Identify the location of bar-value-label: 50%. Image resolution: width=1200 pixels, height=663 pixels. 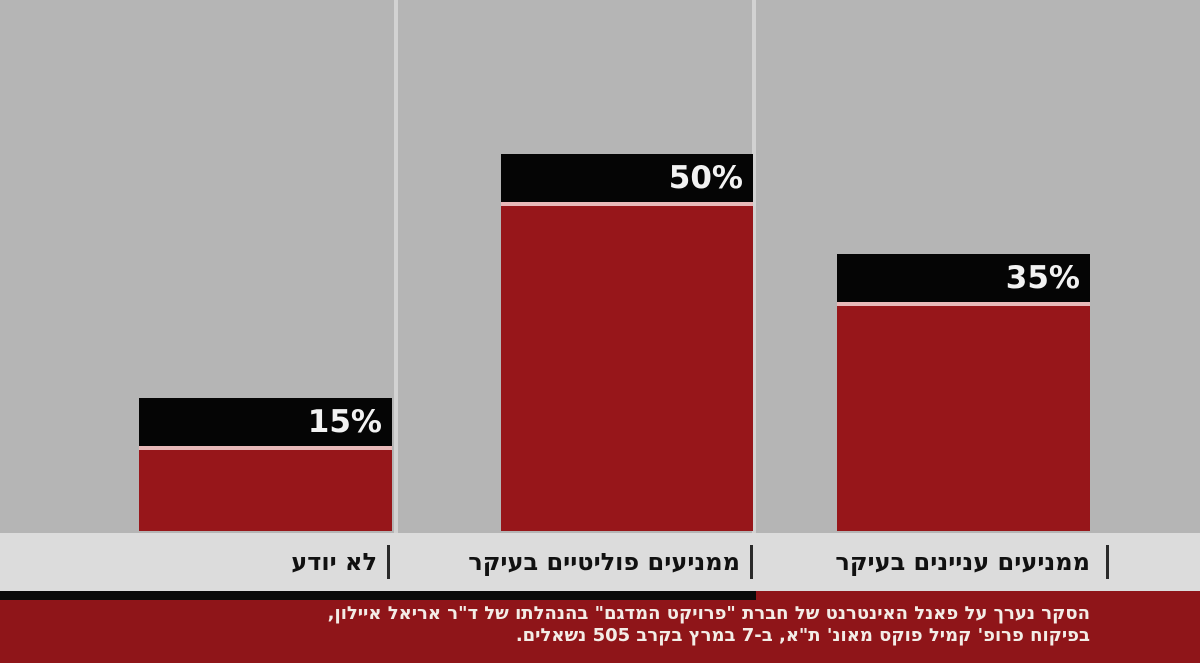
(705, 178).